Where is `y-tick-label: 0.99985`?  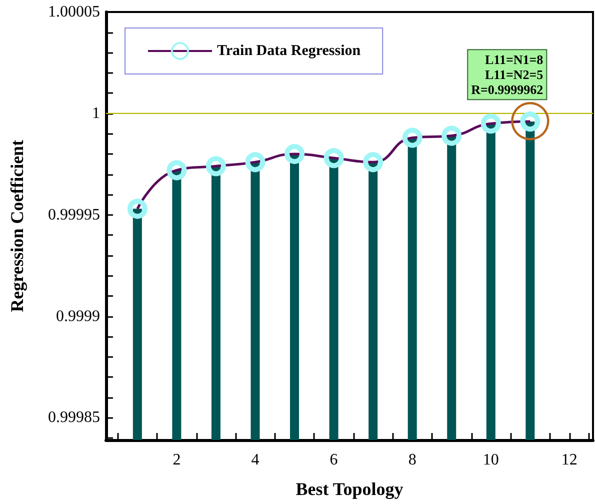
y-tick-label: 0.99985 is located at coordinates (74, 417).